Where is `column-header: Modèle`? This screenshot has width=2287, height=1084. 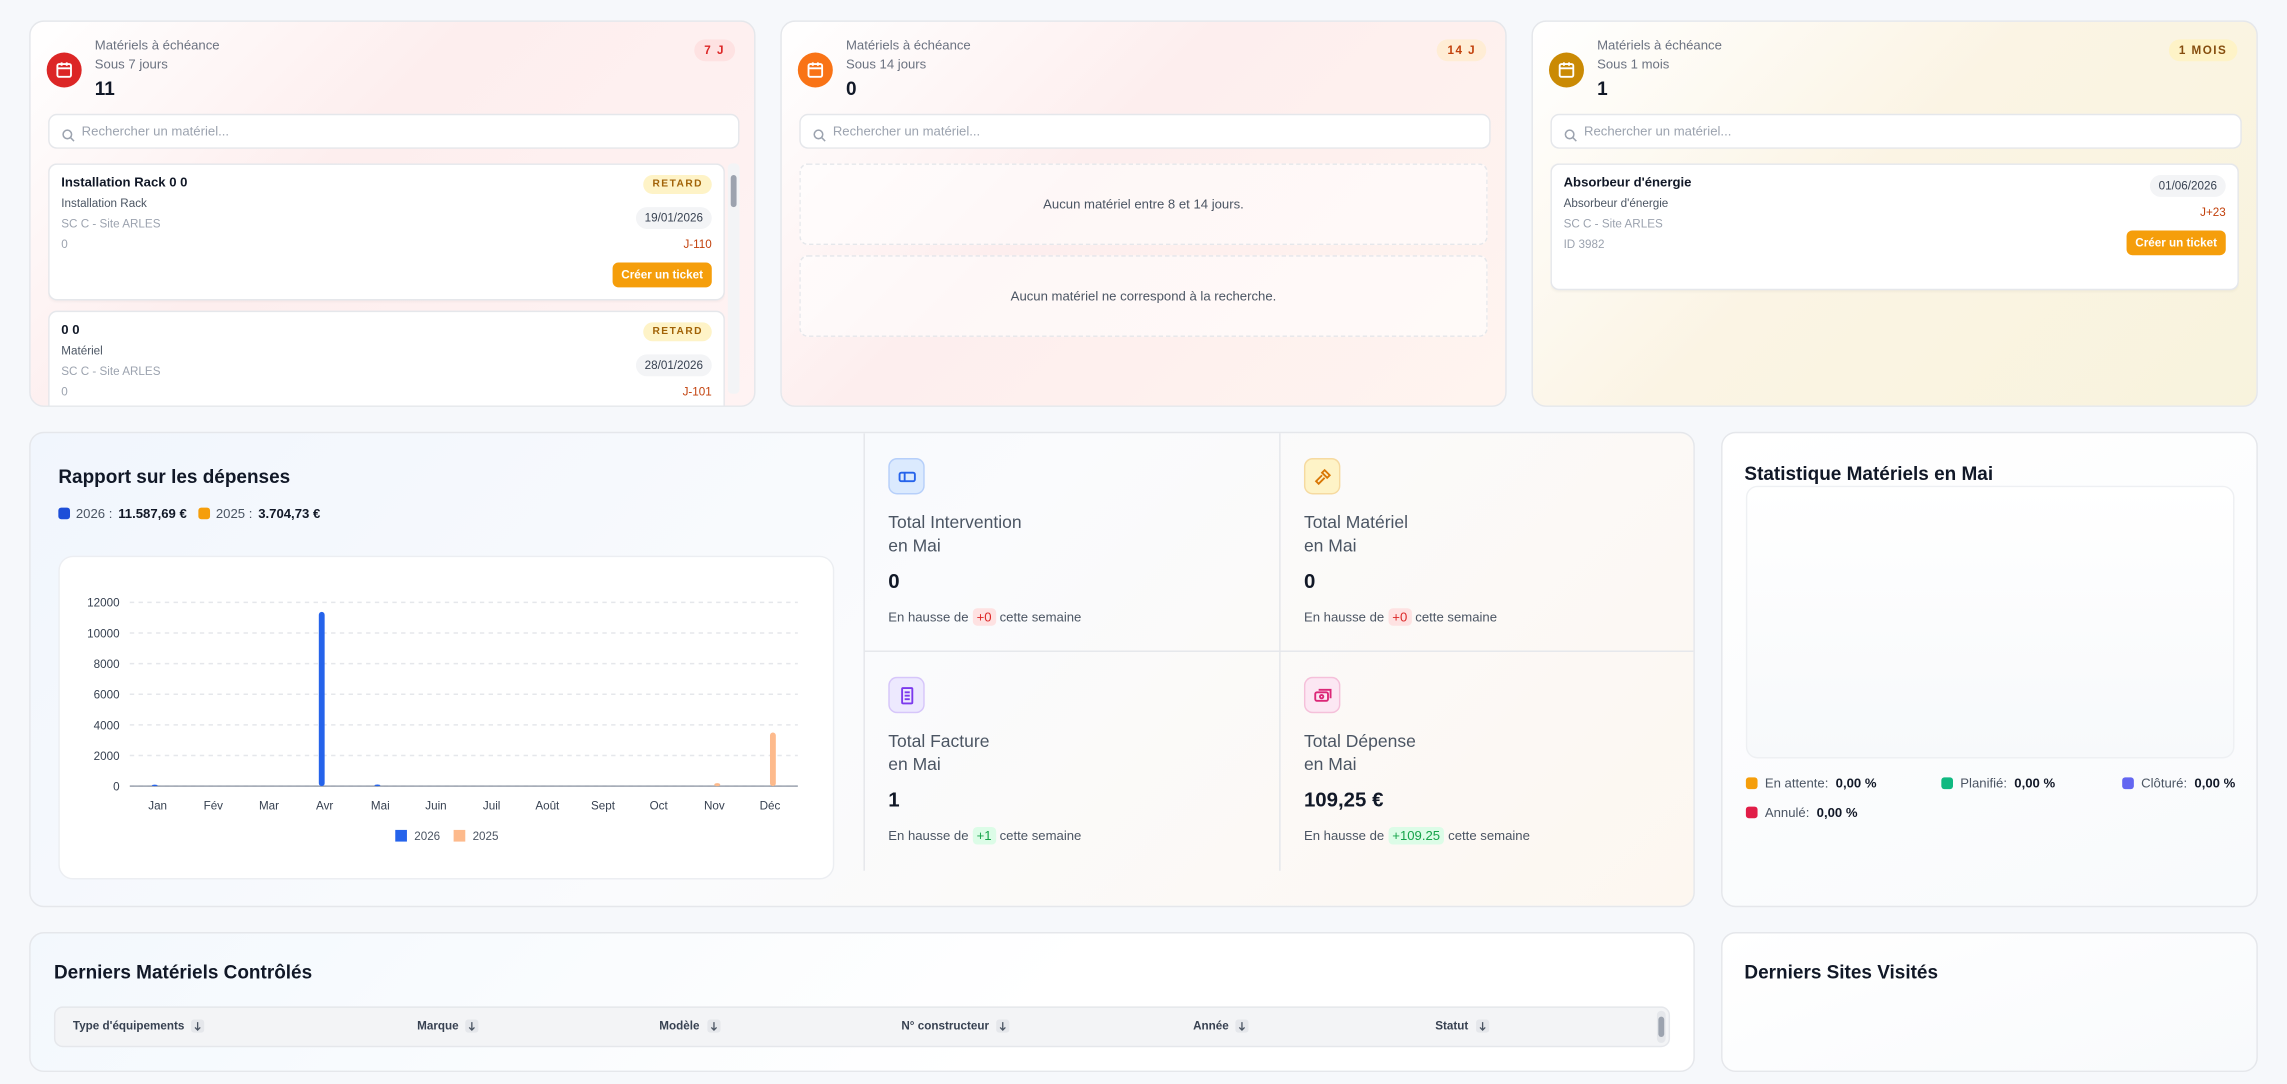 column-header: Modèle is located at coordinates (689, 1026).